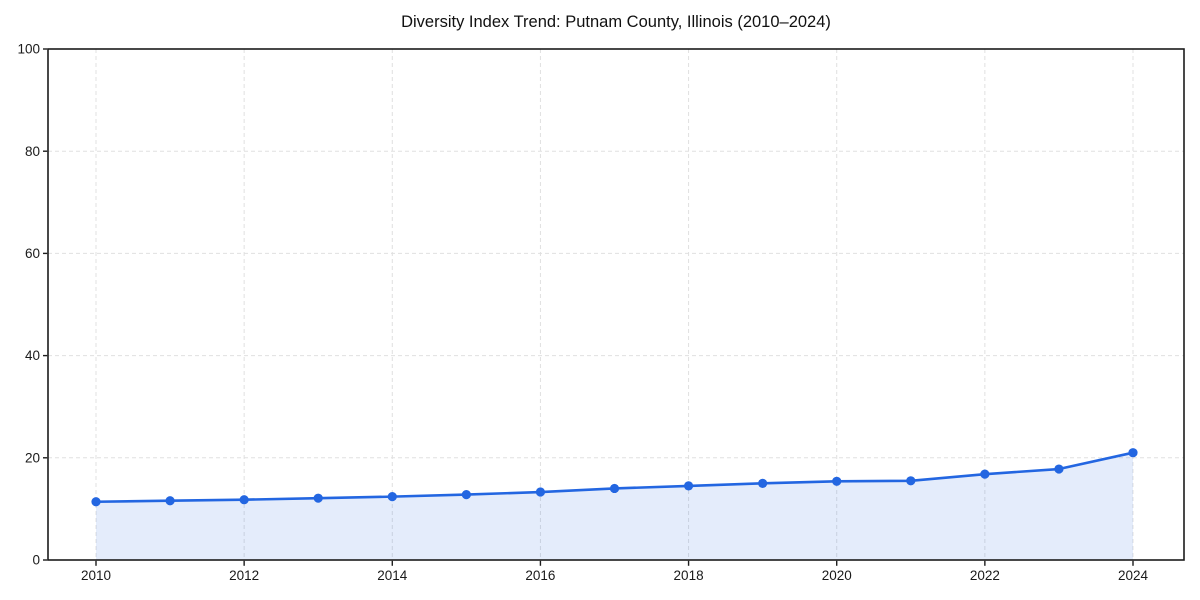  What do you see at coordinates (985, 474) in the screenshot?
I see `data-point-2022` at bounding box center [985, 474].